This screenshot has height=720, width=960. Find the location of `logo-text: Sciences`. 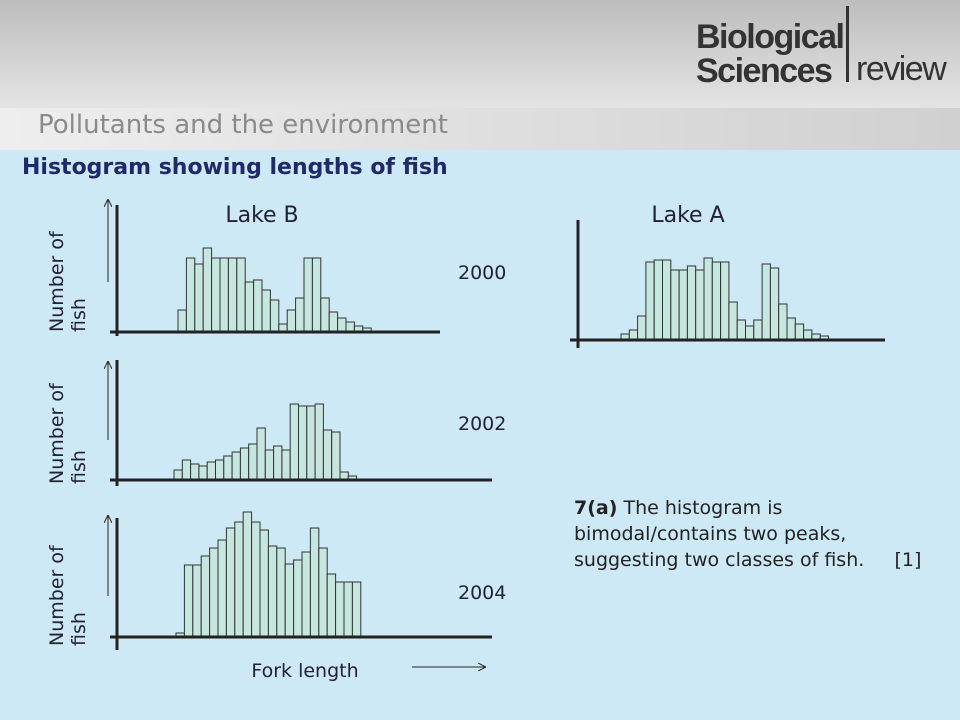

logo-text: Sciences is located at coordinates (764, 71).